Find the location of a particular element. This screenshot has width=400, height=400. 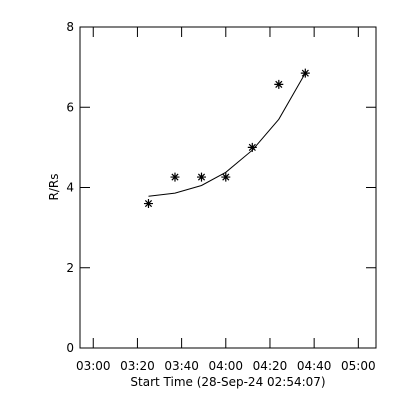

y-tick-label: 6 is located at coordinates (70, 107).